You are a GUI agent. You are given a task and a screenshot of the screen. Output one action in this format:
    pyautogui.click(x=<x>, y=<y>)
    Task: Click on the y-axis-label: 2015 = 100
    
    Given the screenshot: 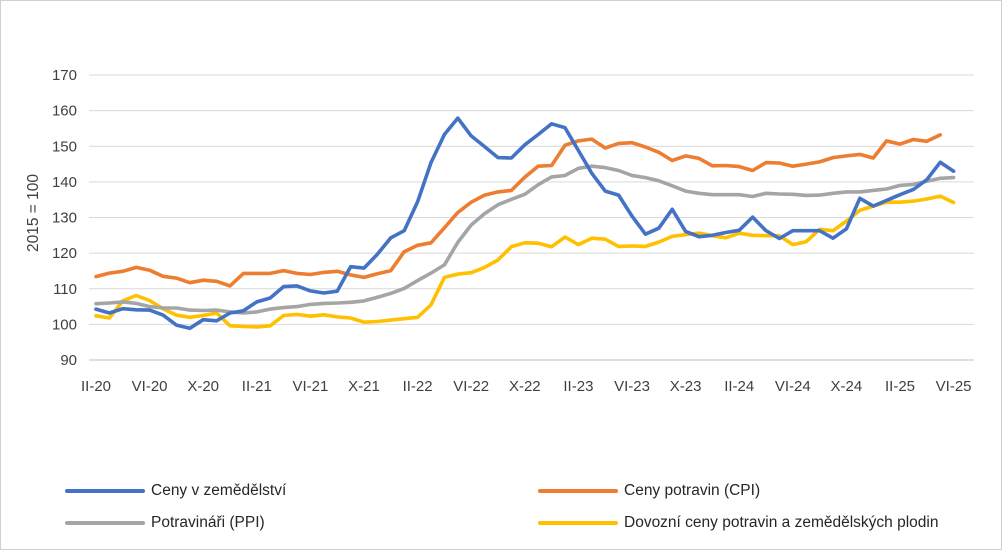 What is the action you would take?
    pyautogui.click(x=33, y=213)
    